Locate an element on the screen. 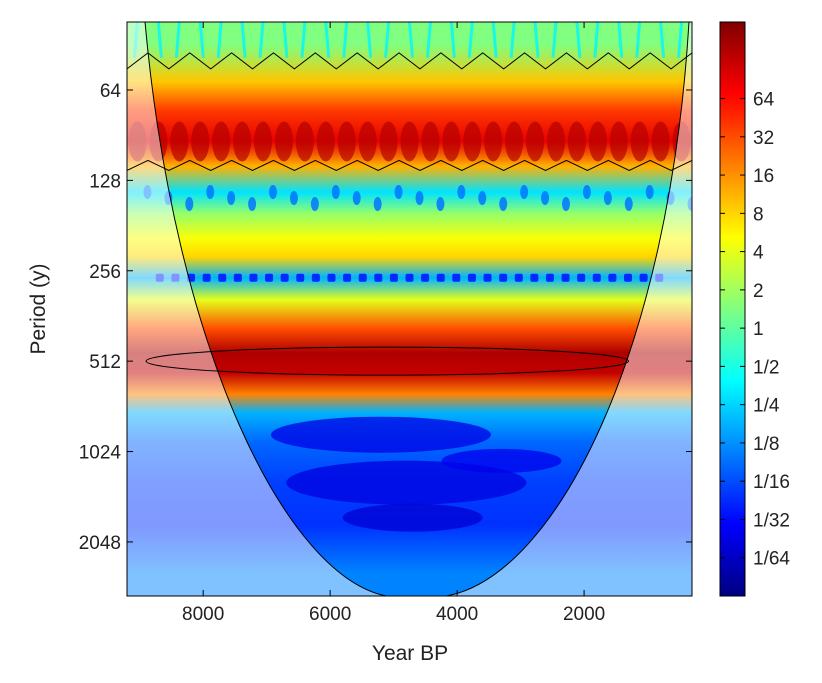 This screenshot has width=822, height=683. x-axis-title: Year BP is located at coordinates (410, 653).